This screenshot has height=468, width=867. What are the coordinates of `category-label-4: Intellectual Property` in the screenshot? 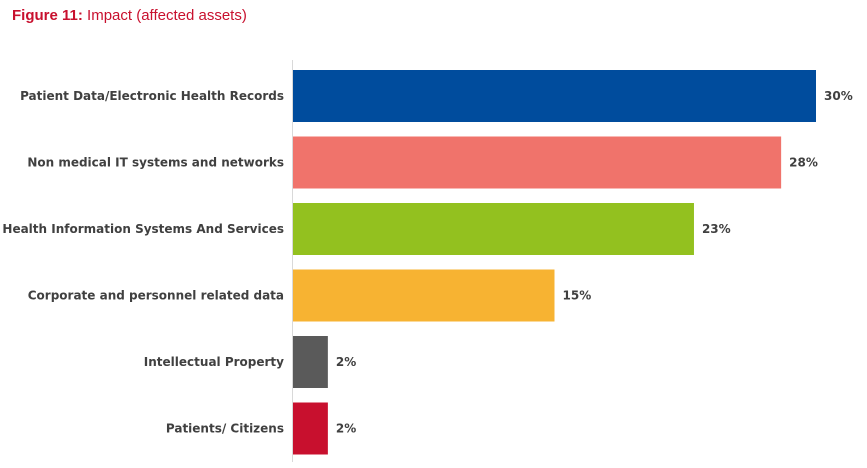 It's located at (214, 362).